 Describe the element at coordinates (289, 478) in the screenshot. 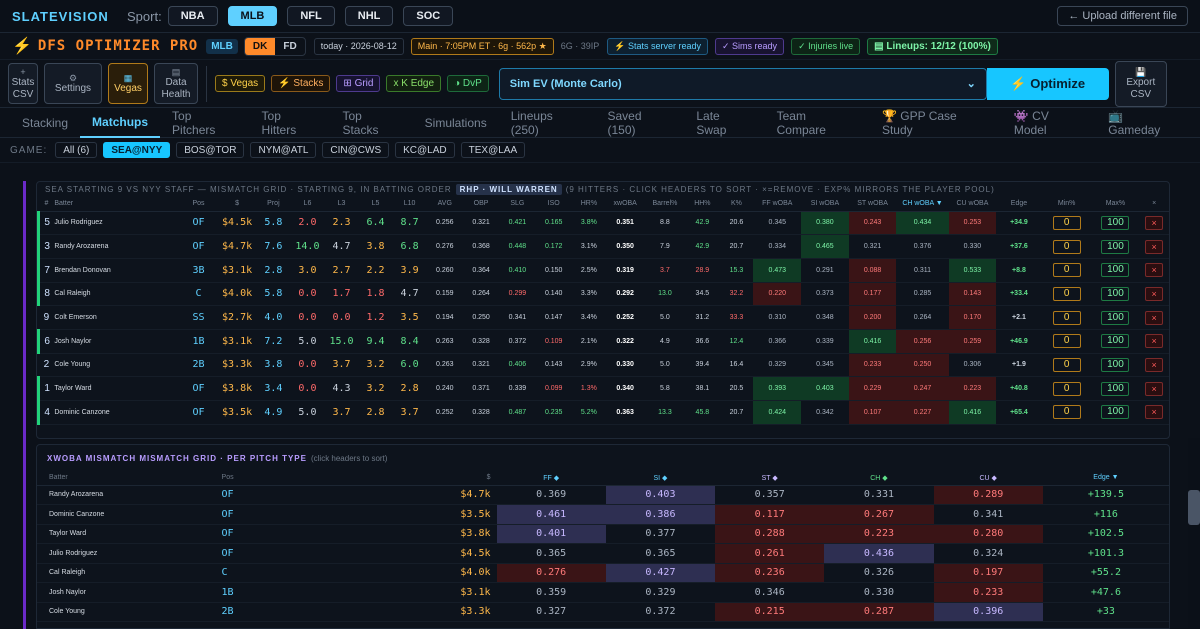

I see `xwoba-header-1: Pos` at that location.